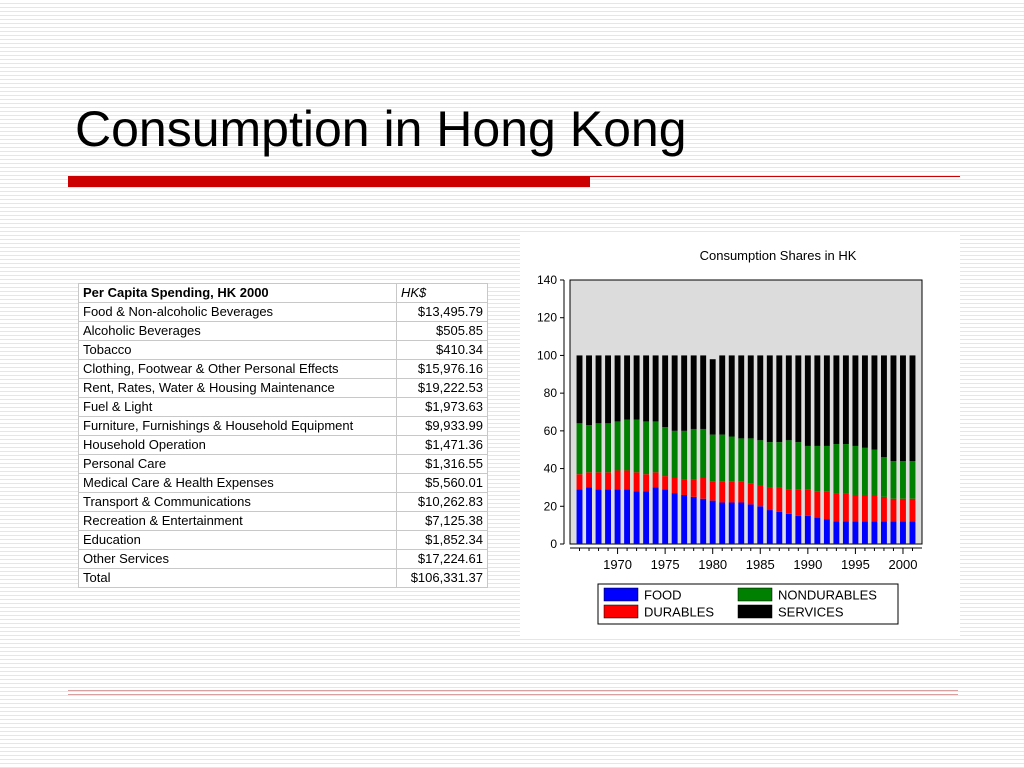 This screenshot has width=1024, height=768. I want to click on bar-services-1991, so click(817, 400).